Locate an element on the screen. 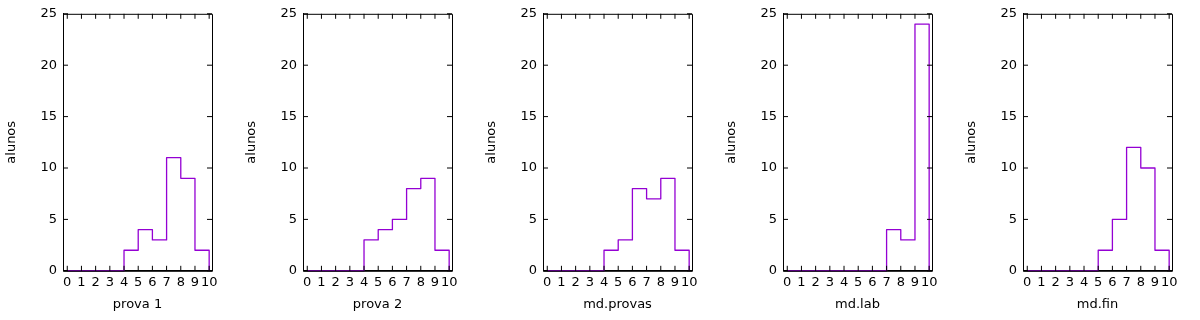 Image resolution: width=1200 pixels, height=320 pixels. x-axis-title: md.fin is located at coordinates (1097, 303).